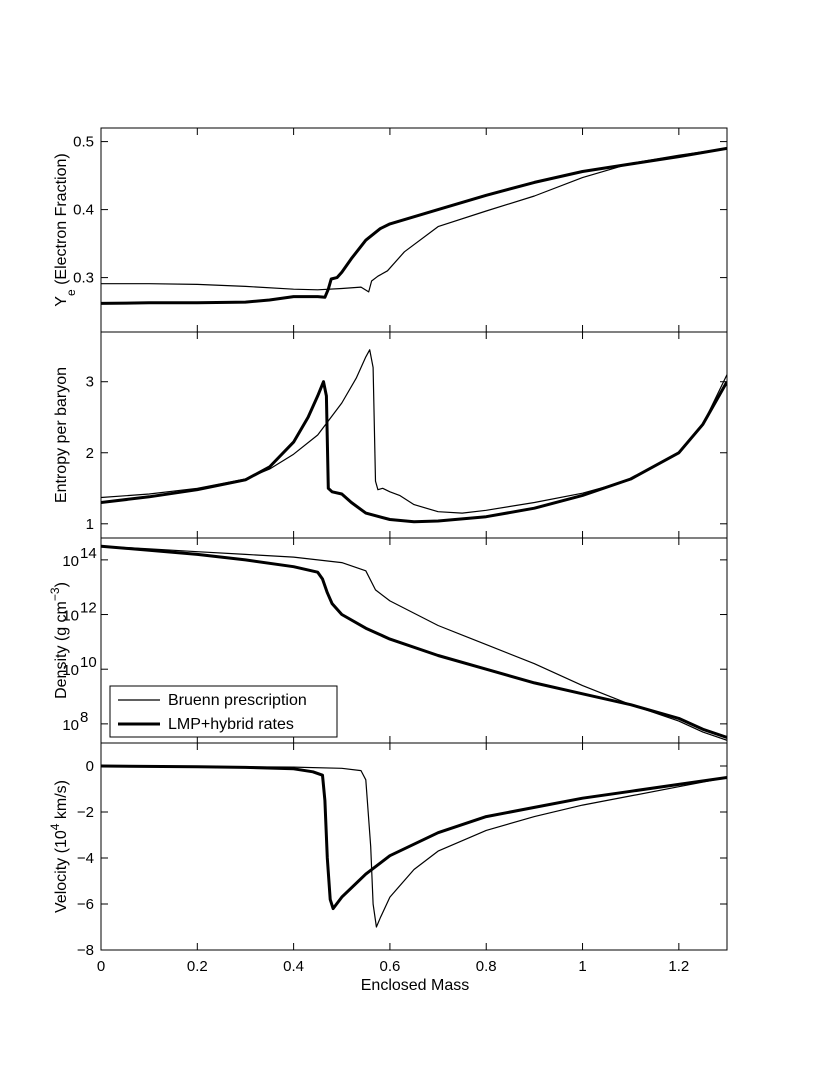 This screenshot has width=830, height=1075. Describe the element at coordinates (83, 210) in the screenshot. I see `y-tick-label: 0.4` at that location.